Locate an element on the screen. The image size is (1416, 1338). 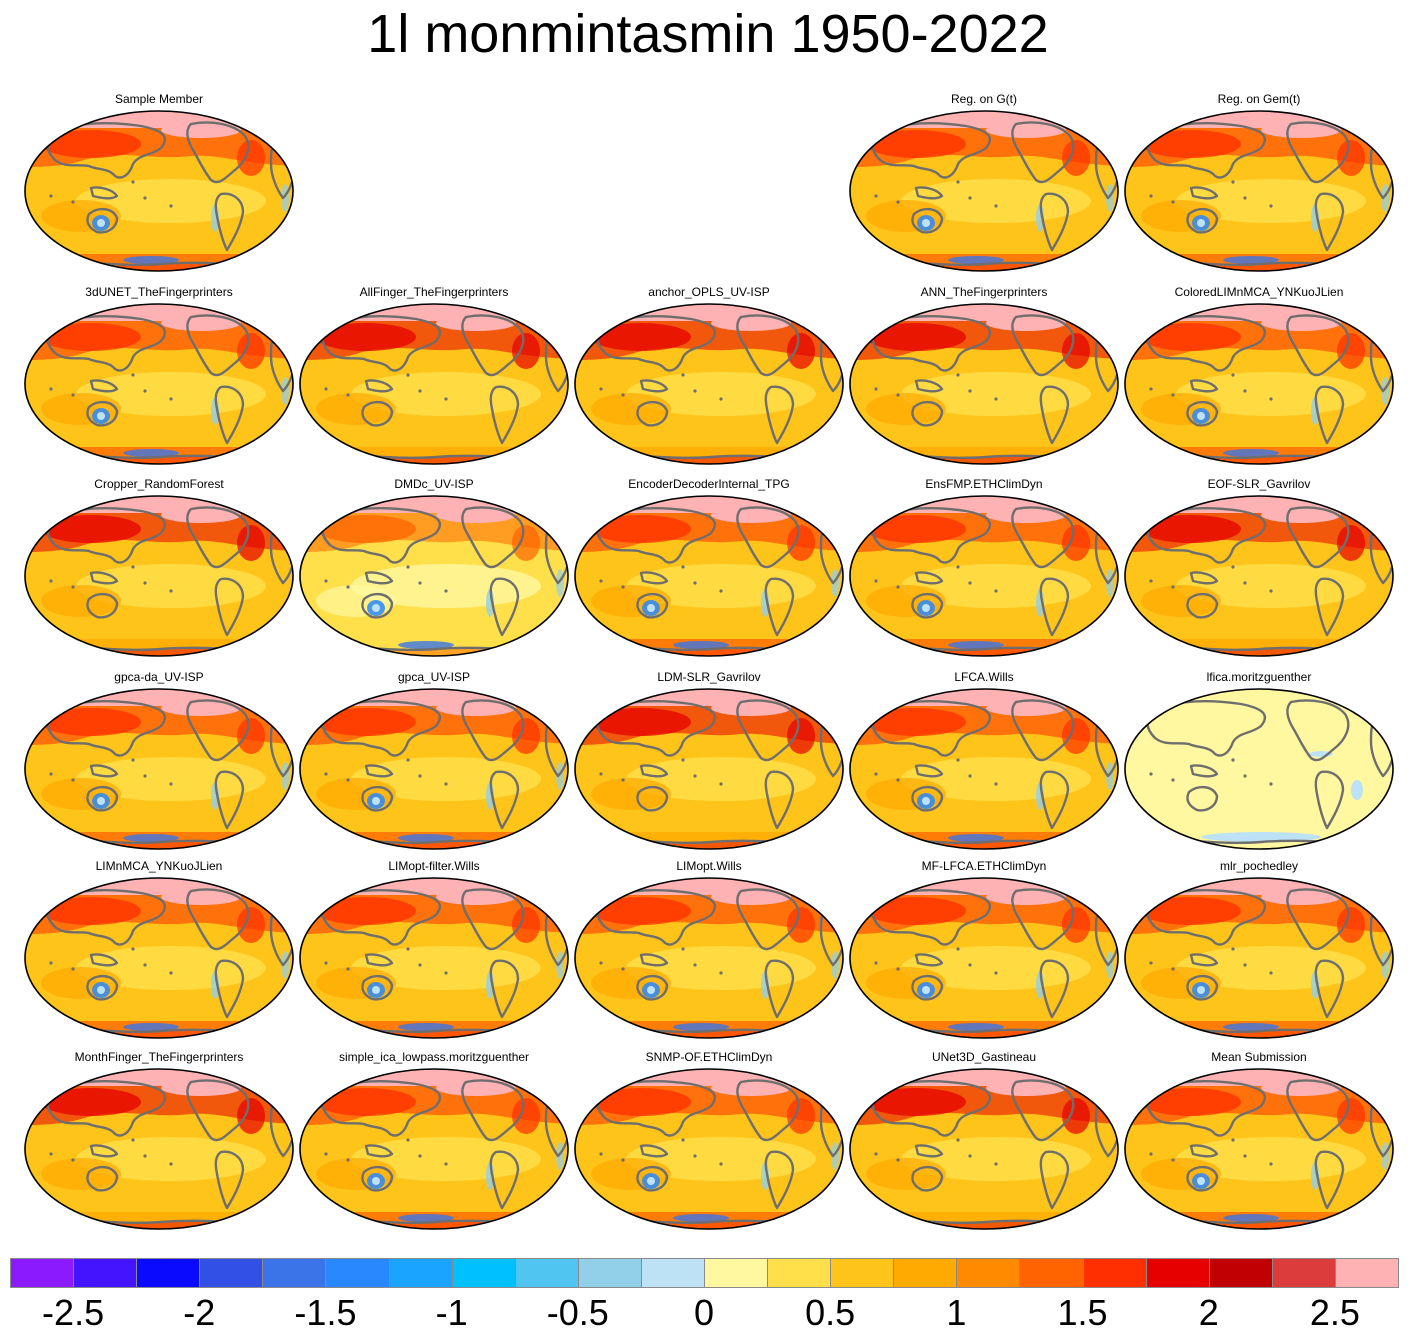
panel-title: Reg. on G(t) is located at coordinates (984, 99).